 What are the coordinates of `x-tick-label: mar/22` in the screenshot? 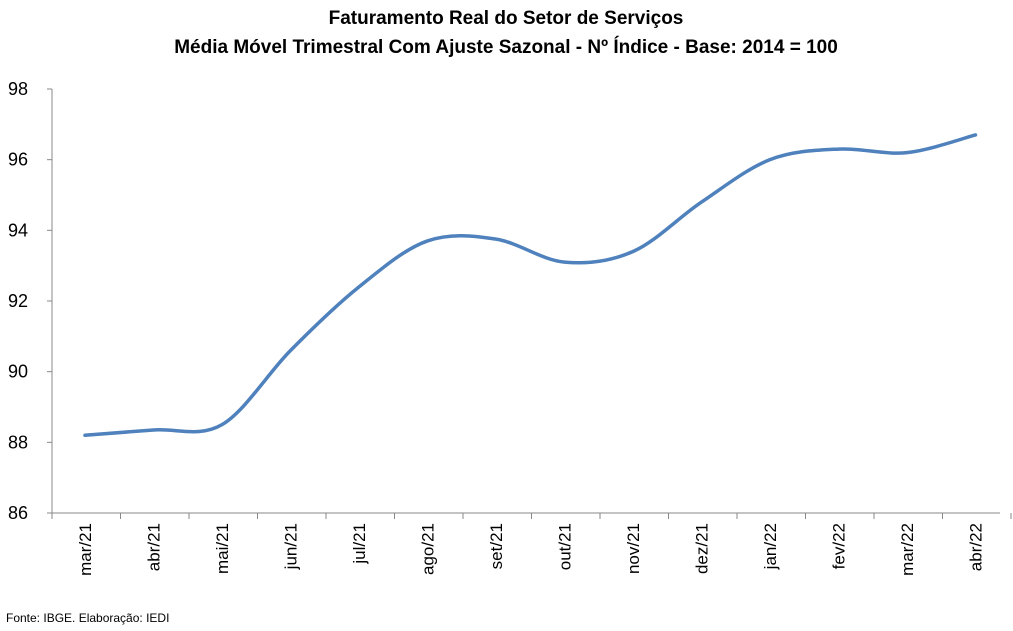 It's located at (907, 549).